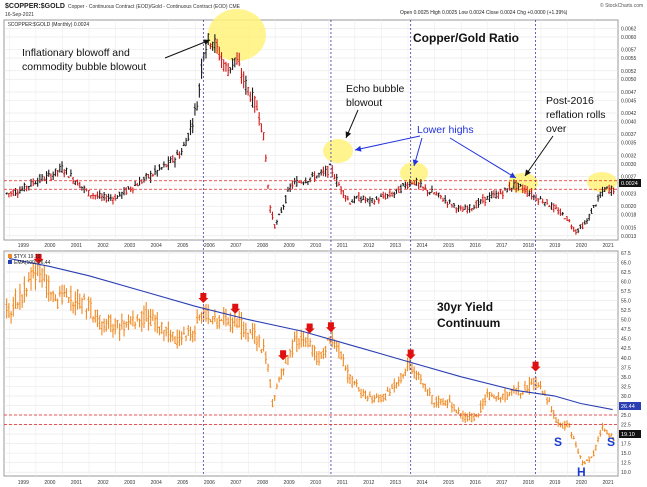 The width and height of the screenshot is (647, 487). What do you see at coordinates (621, 5) in the screenshot?
I see `watermark: © StockCharts.com` at bounding box center [621, 5].